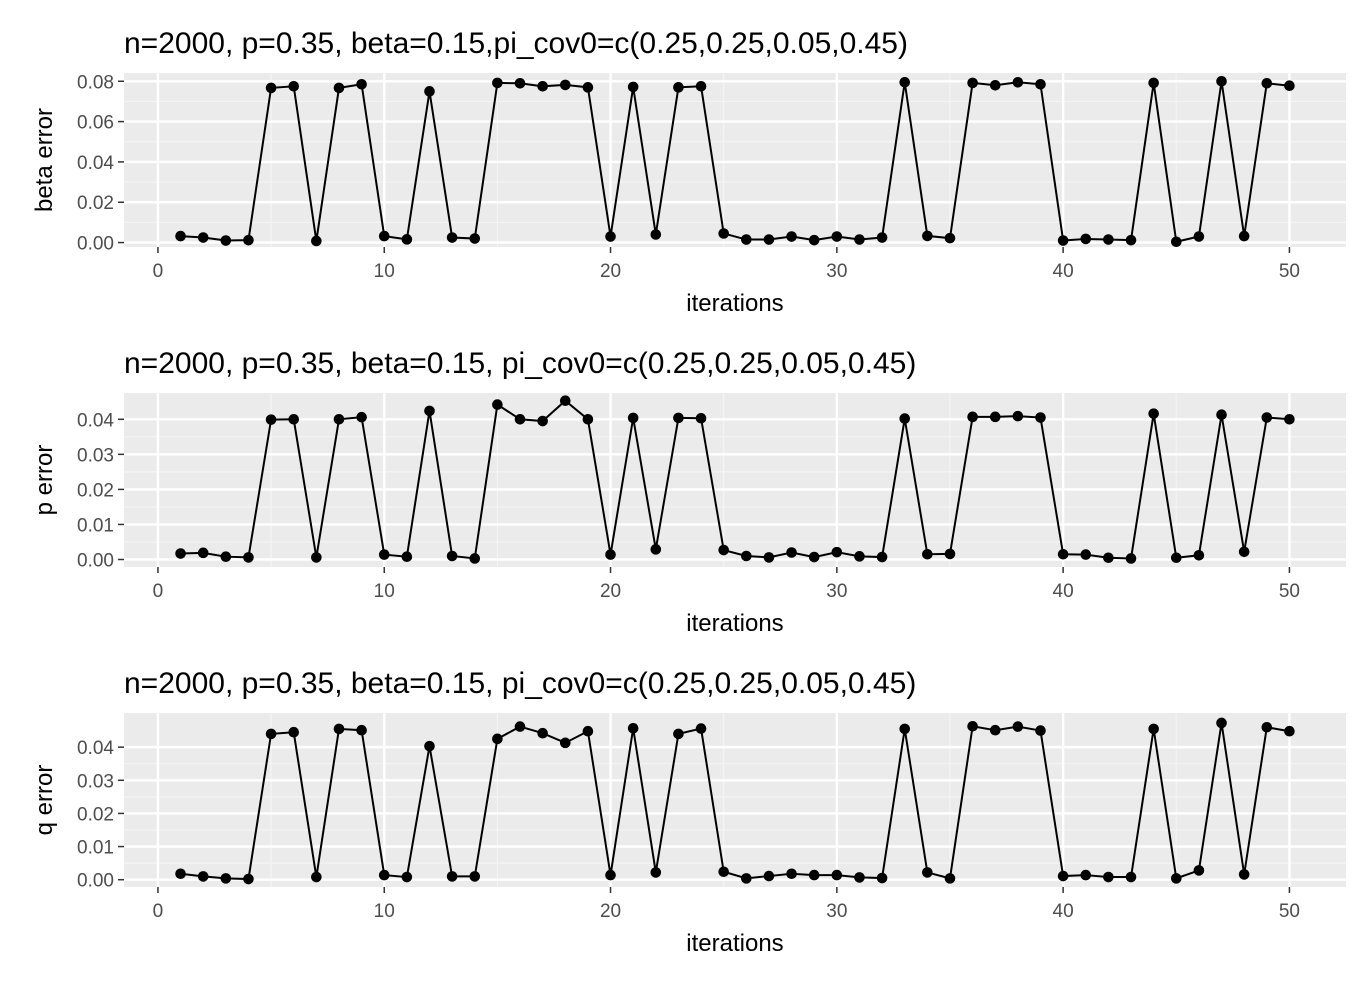  What do you see at coordinates (734, 943) in the screenshot?
I see `x-axis-title: iterations` at bounding box center [734, 943].